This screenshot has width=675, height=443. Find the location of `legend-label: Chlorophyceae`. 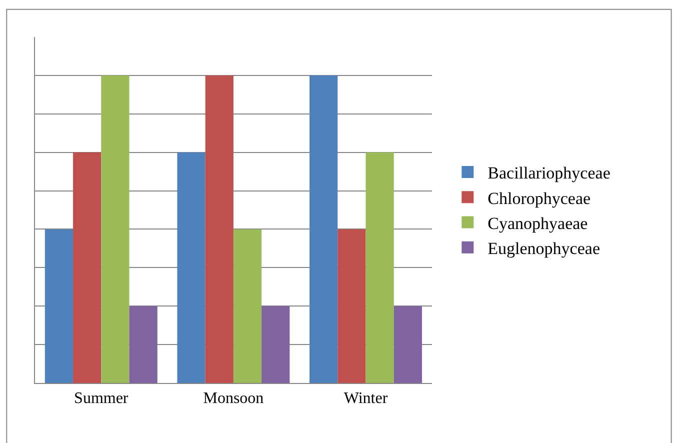

legend-label: Chlorophyceae is located at coordinates (539, 198).